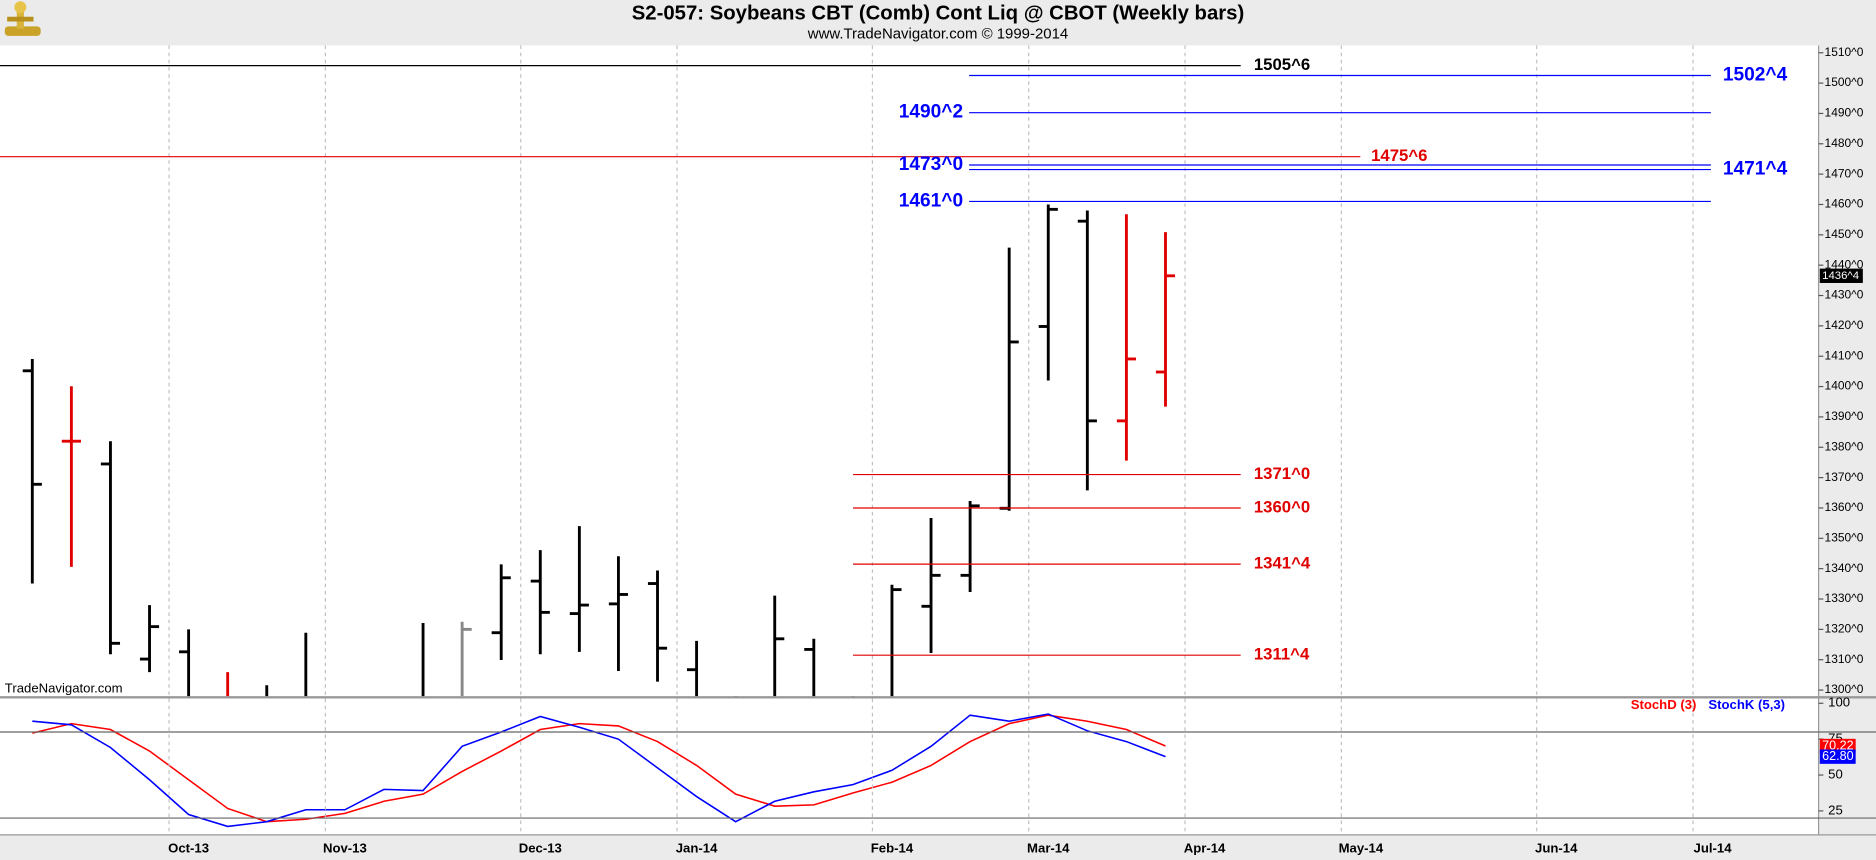 The width and height of the screenshot is (1876, 860). Describe the element at coordinates (1844, 113) in the screenshot. I see `y-tick-label: 1490^0` at that location.